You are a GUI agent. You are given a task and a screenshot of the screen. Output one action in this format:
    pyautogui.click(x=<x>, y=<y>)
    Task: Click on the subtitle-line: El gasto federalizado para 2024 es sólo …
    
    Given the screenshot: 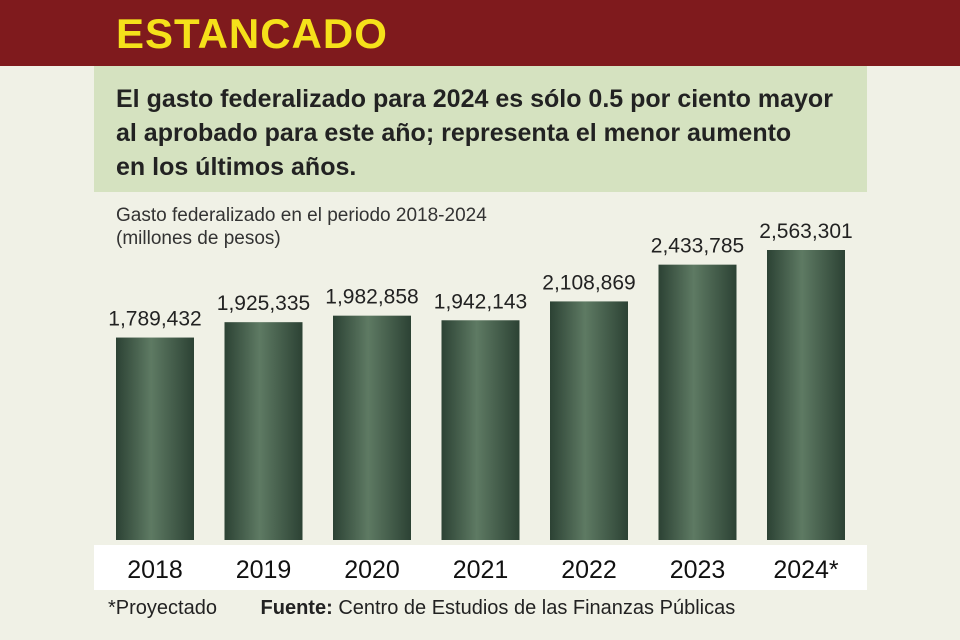 What is the action you would take?
    pyautogui.click(x=474, y=99)
    